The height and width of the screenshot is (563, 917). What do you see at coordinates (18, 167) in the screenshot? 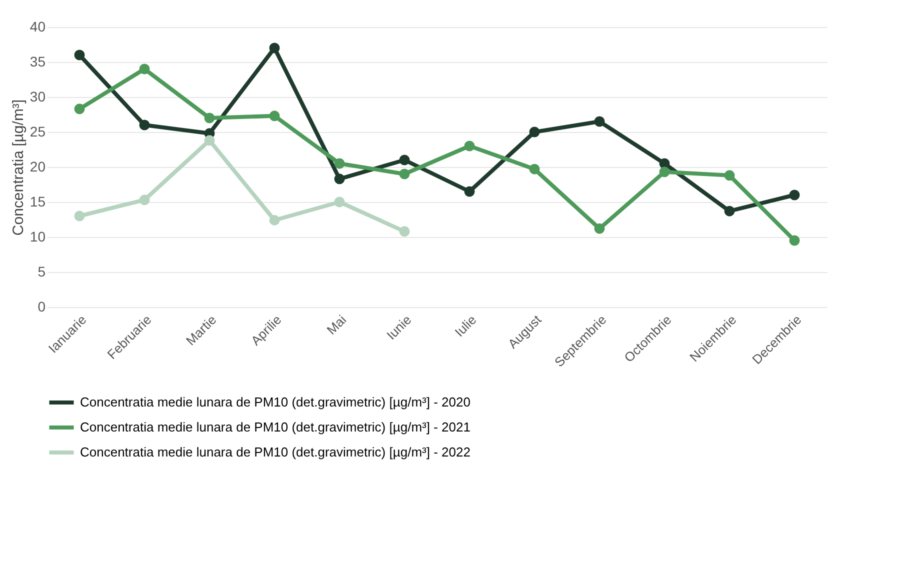
I see `y-axis-title: Concentratia [µg/m³]` at bounding box center [18, 167].